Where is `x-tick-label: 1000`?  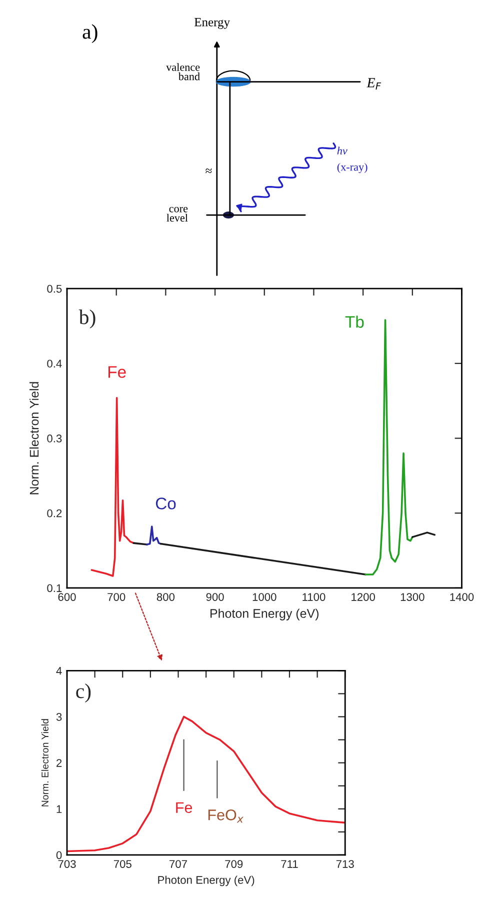 x-tick-label: 1000 is located at coordinates (264, 597).